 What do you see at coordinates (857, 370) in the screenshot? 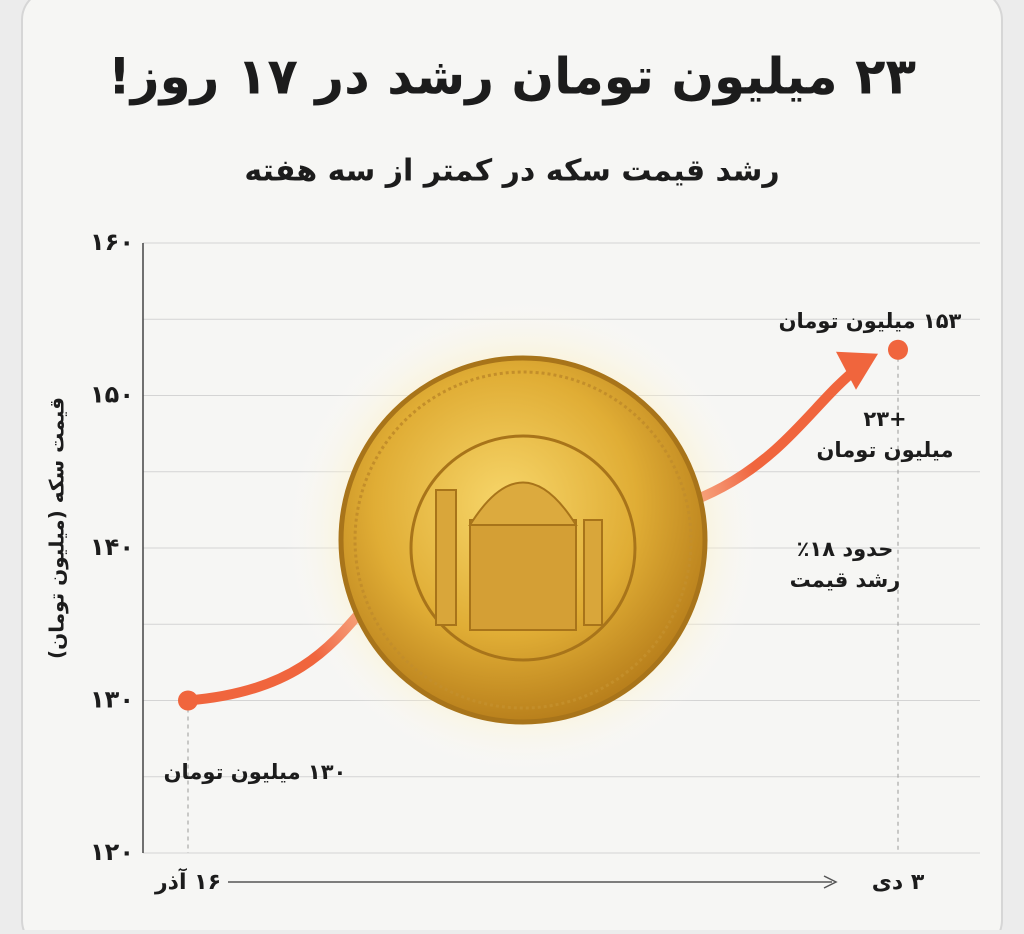
I see `arrow-head` at bounding box center [857, 370].